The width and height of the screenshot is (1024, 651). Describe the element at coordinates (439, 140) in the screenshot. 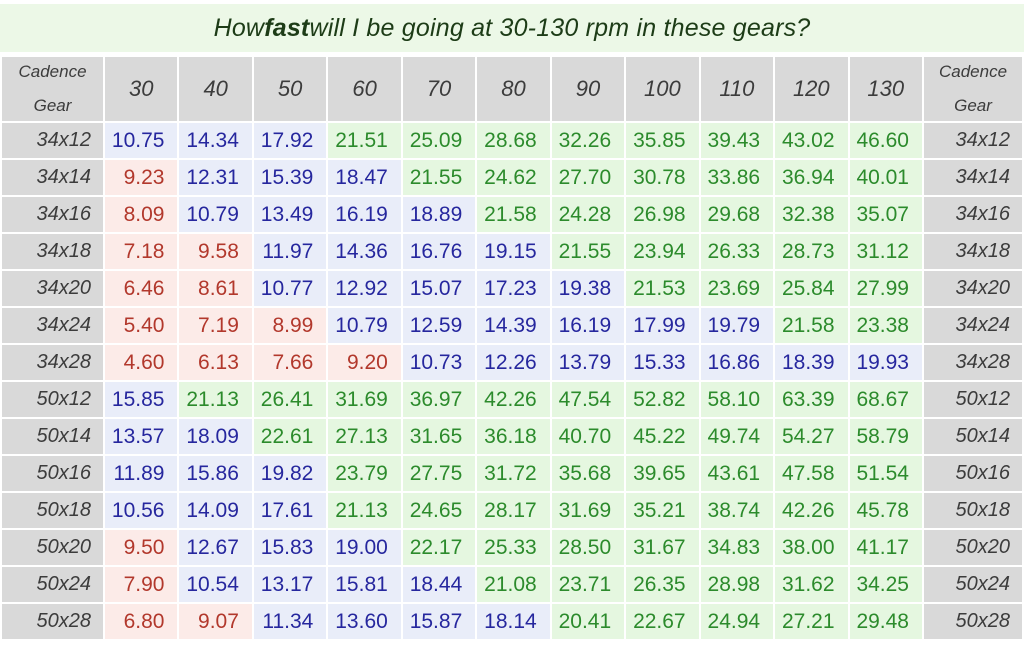

I see `speed-cell: 25.09` at that location.